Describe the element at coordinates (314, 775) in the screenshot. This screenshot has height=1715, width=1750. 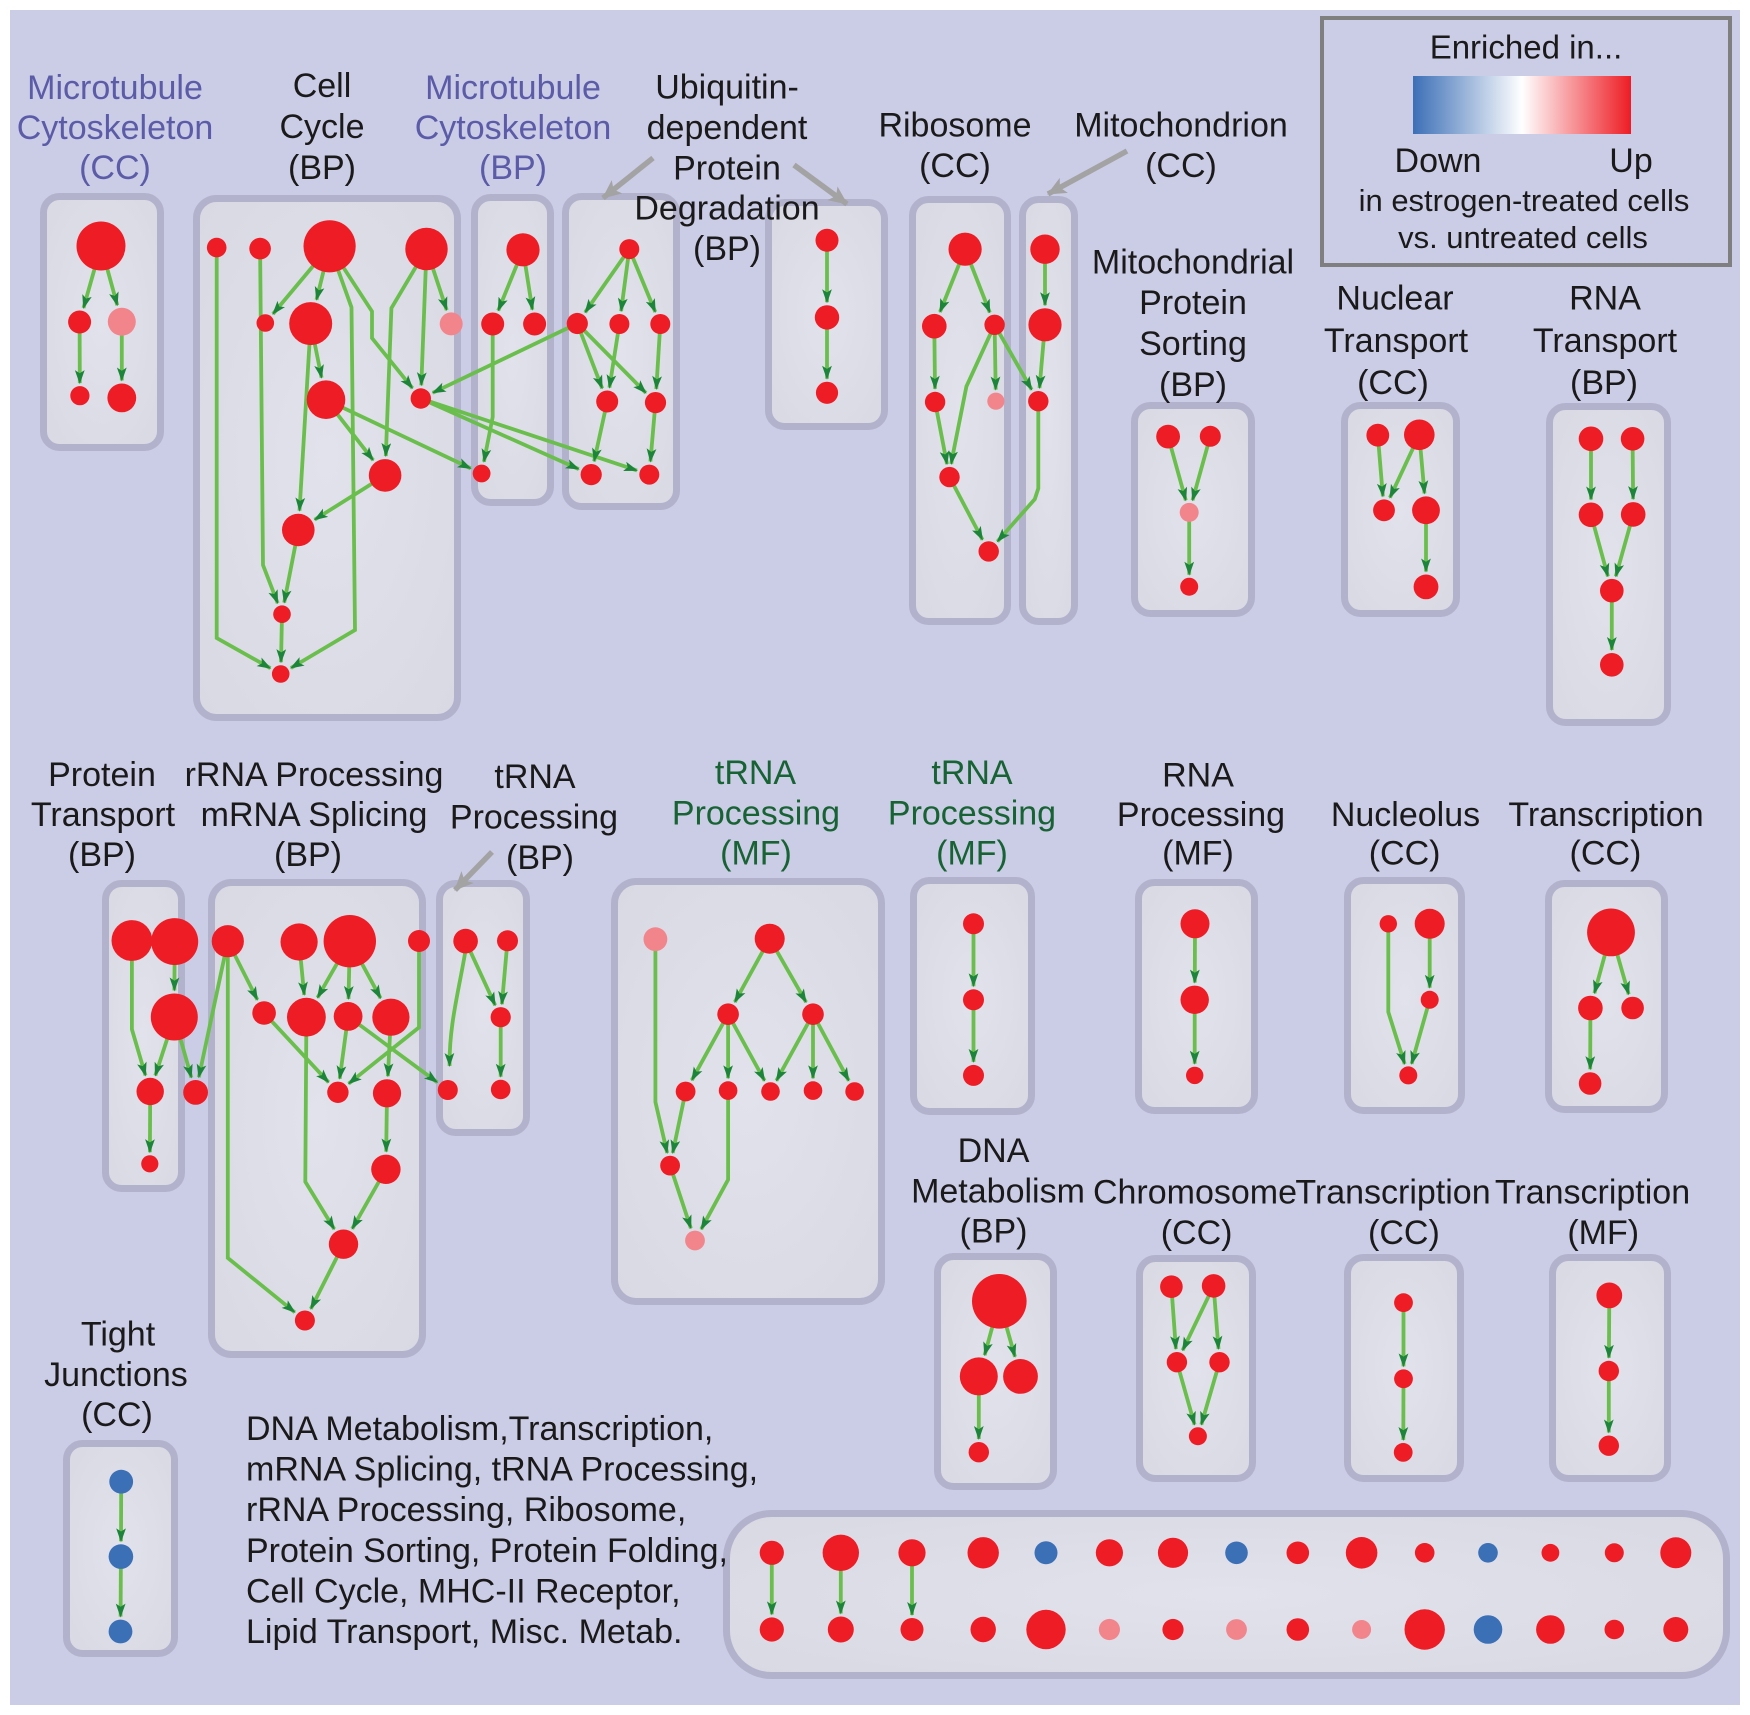
I see `svg-text: rRNA Processing` at that location.